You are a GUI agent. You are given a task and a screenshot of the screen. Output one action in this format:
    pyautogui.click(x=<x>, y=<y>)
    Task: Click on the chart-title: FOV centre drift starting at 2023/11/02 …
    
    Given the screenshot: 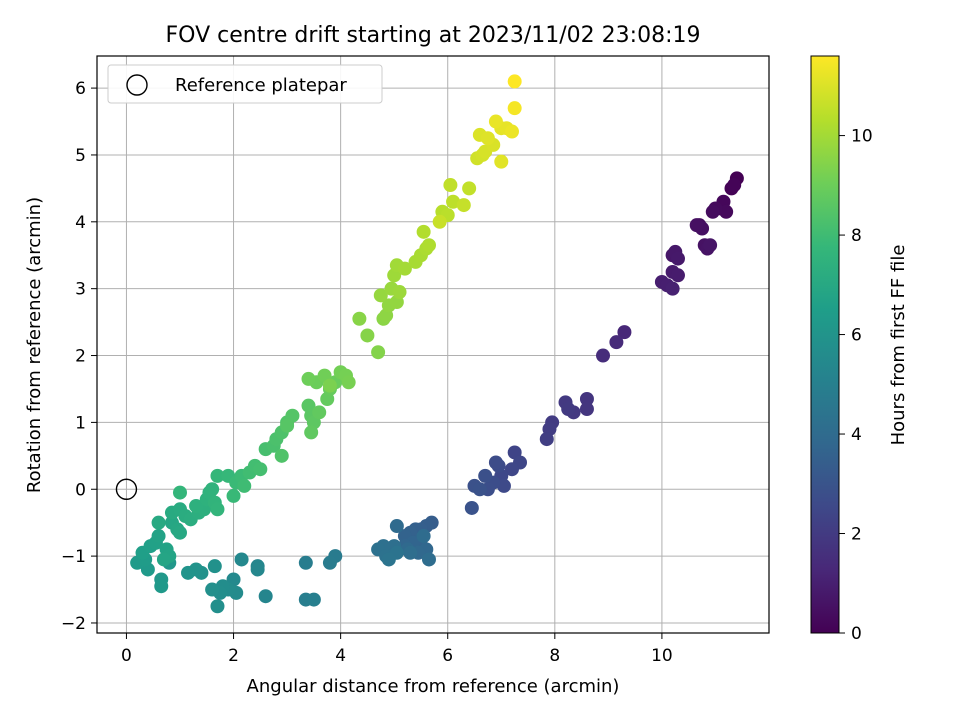 What is the action you would take?
    pyautogui.click(x=433, y=35)
    